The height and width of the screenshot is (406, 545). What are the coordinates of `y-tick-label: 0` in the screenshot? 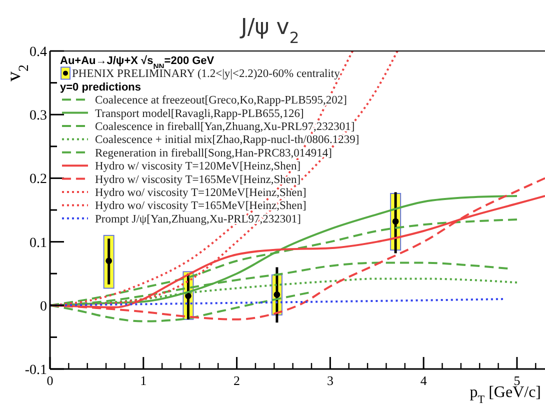 It's located at (43, 306).